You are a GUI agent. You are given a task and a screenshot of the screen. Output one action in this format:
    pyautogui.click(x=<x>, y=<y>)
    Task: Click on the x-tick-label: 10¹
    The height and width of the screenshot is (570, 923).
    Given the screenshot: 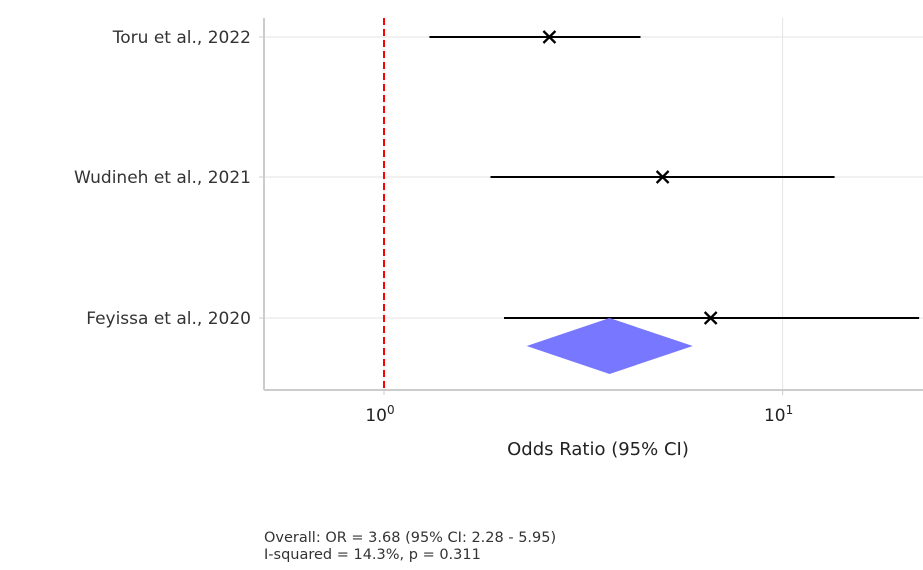 What is the action you would take?
    pyautogui.click(x=778, y=414)
    